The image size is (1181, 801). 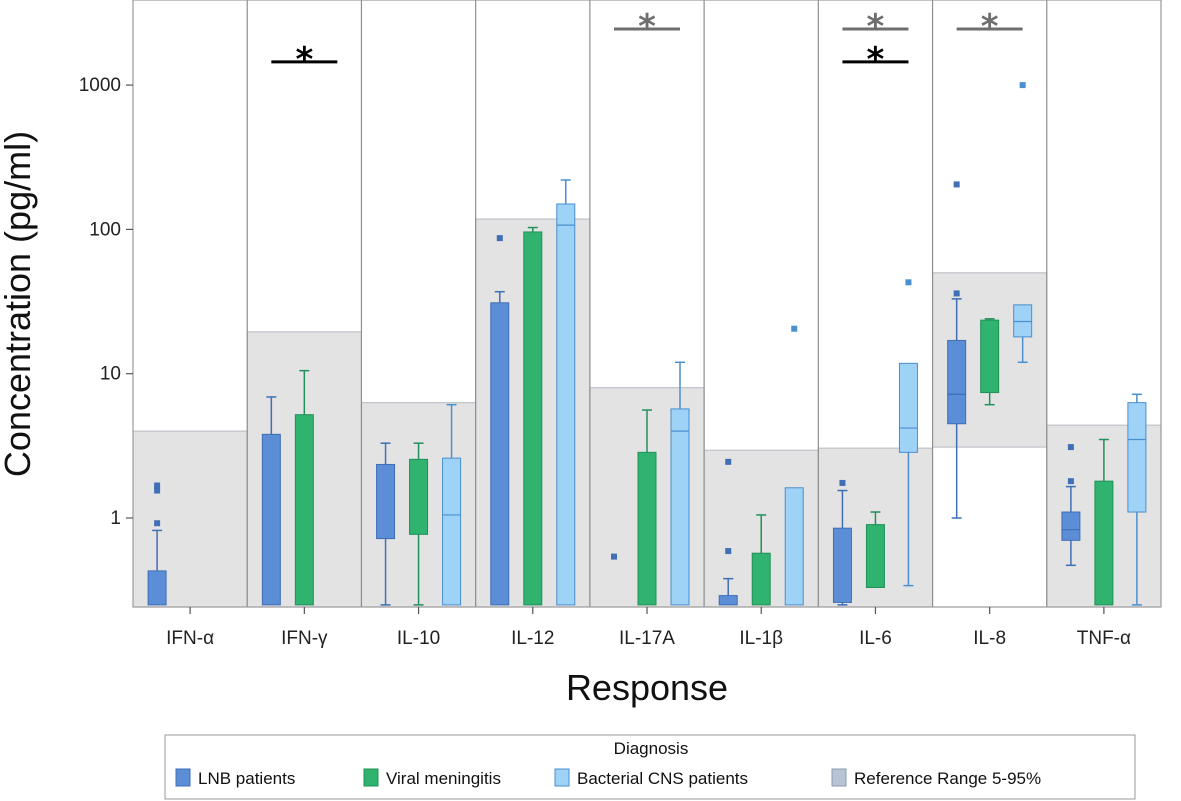 I want to click on x-tick-label-il-17a: IL-17A, so click(x=647, y=638).